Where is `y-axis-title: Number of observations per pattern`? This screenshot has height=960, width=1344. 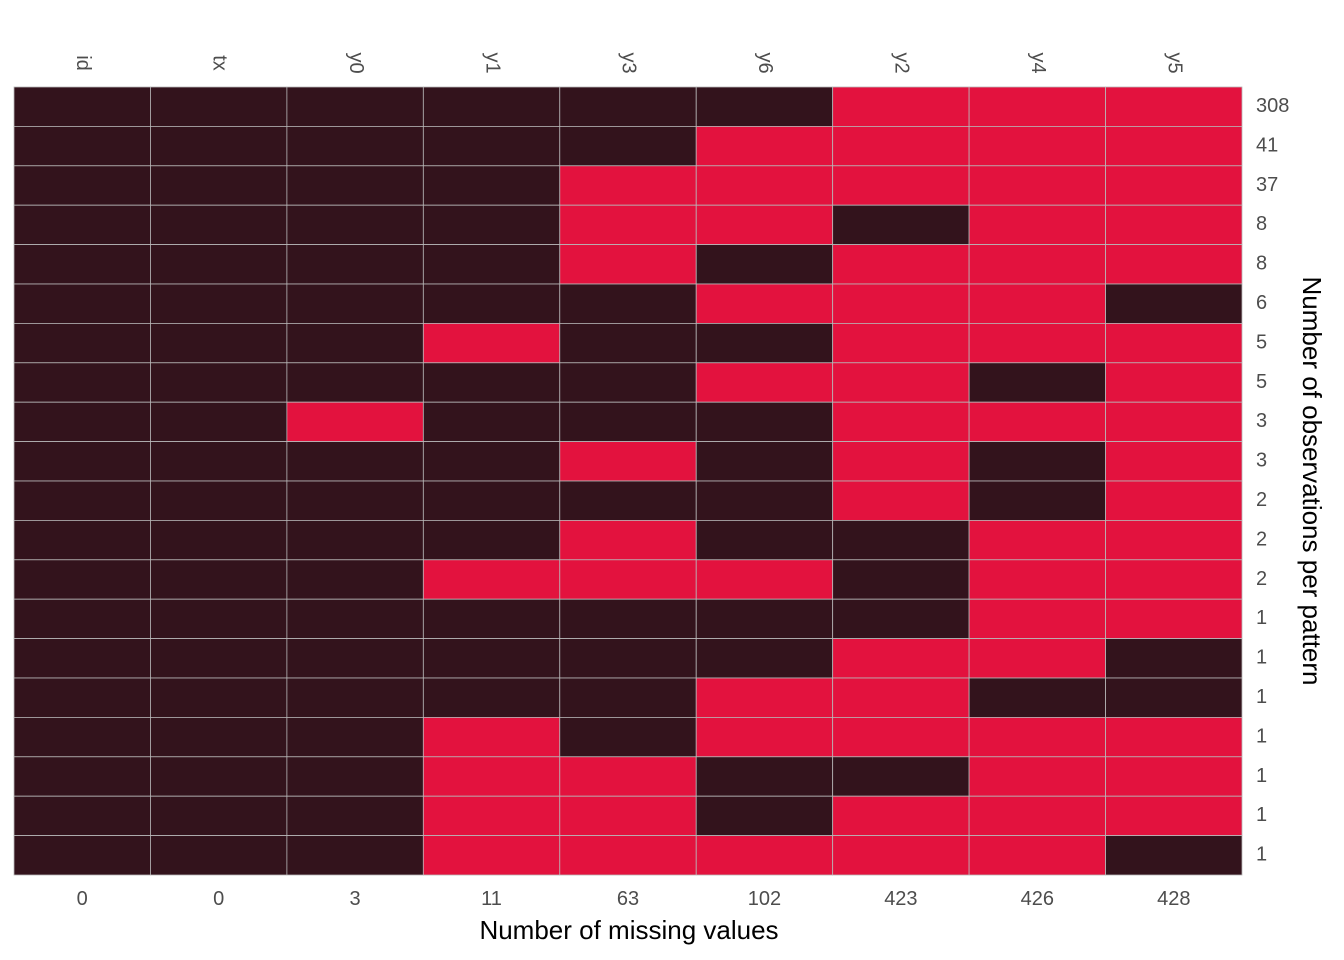
y-axis-title: Number of observations per pattern is located at coordinates (1312, 481).